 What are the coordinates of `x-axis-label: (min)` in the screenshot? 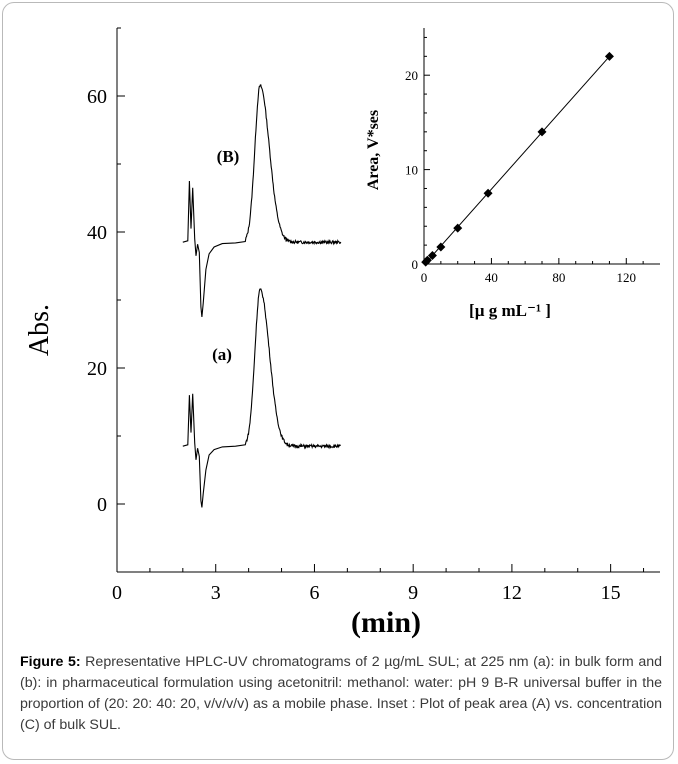 It's located at (386, 622).